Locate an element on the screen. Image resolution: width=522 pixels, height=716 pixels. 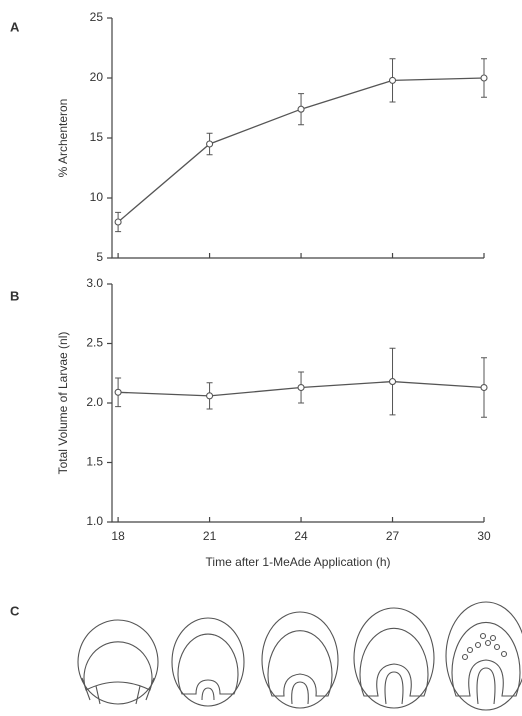
y-axis-label: % Archenteron is located at coordinates (63, 138).